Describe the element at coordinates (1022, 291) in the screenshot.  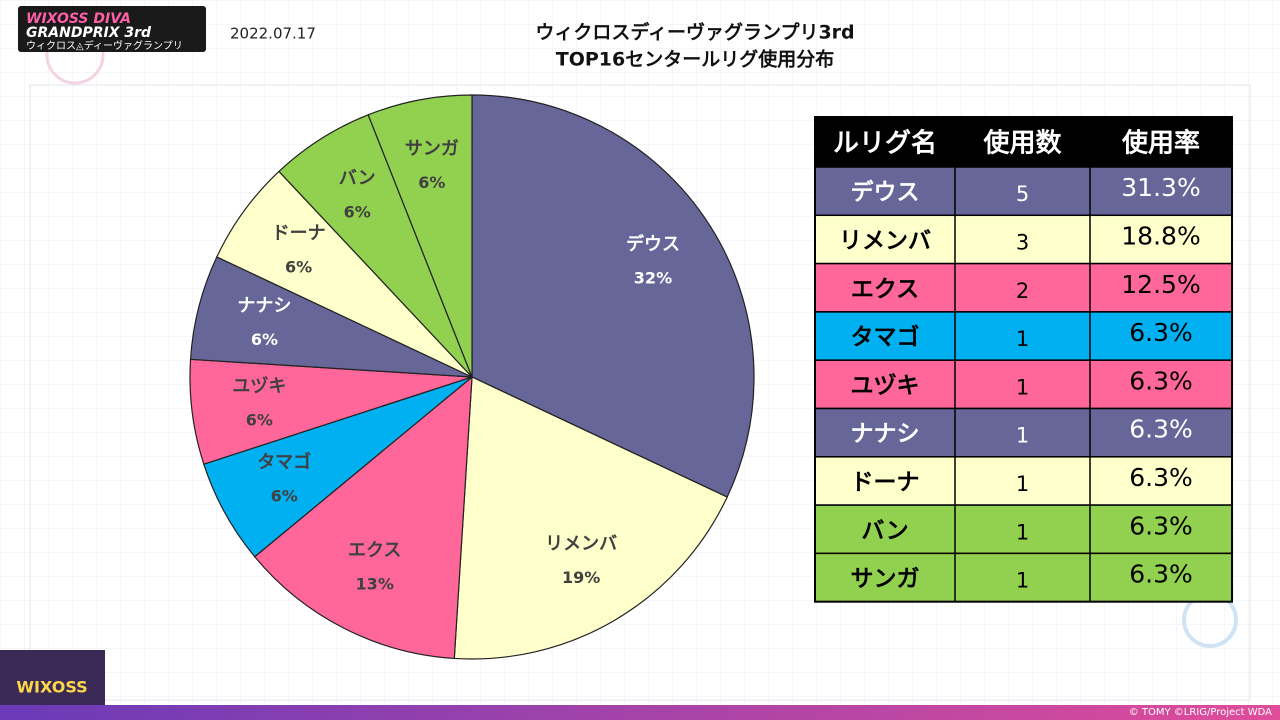
I see `table-cell: 2` at that location.